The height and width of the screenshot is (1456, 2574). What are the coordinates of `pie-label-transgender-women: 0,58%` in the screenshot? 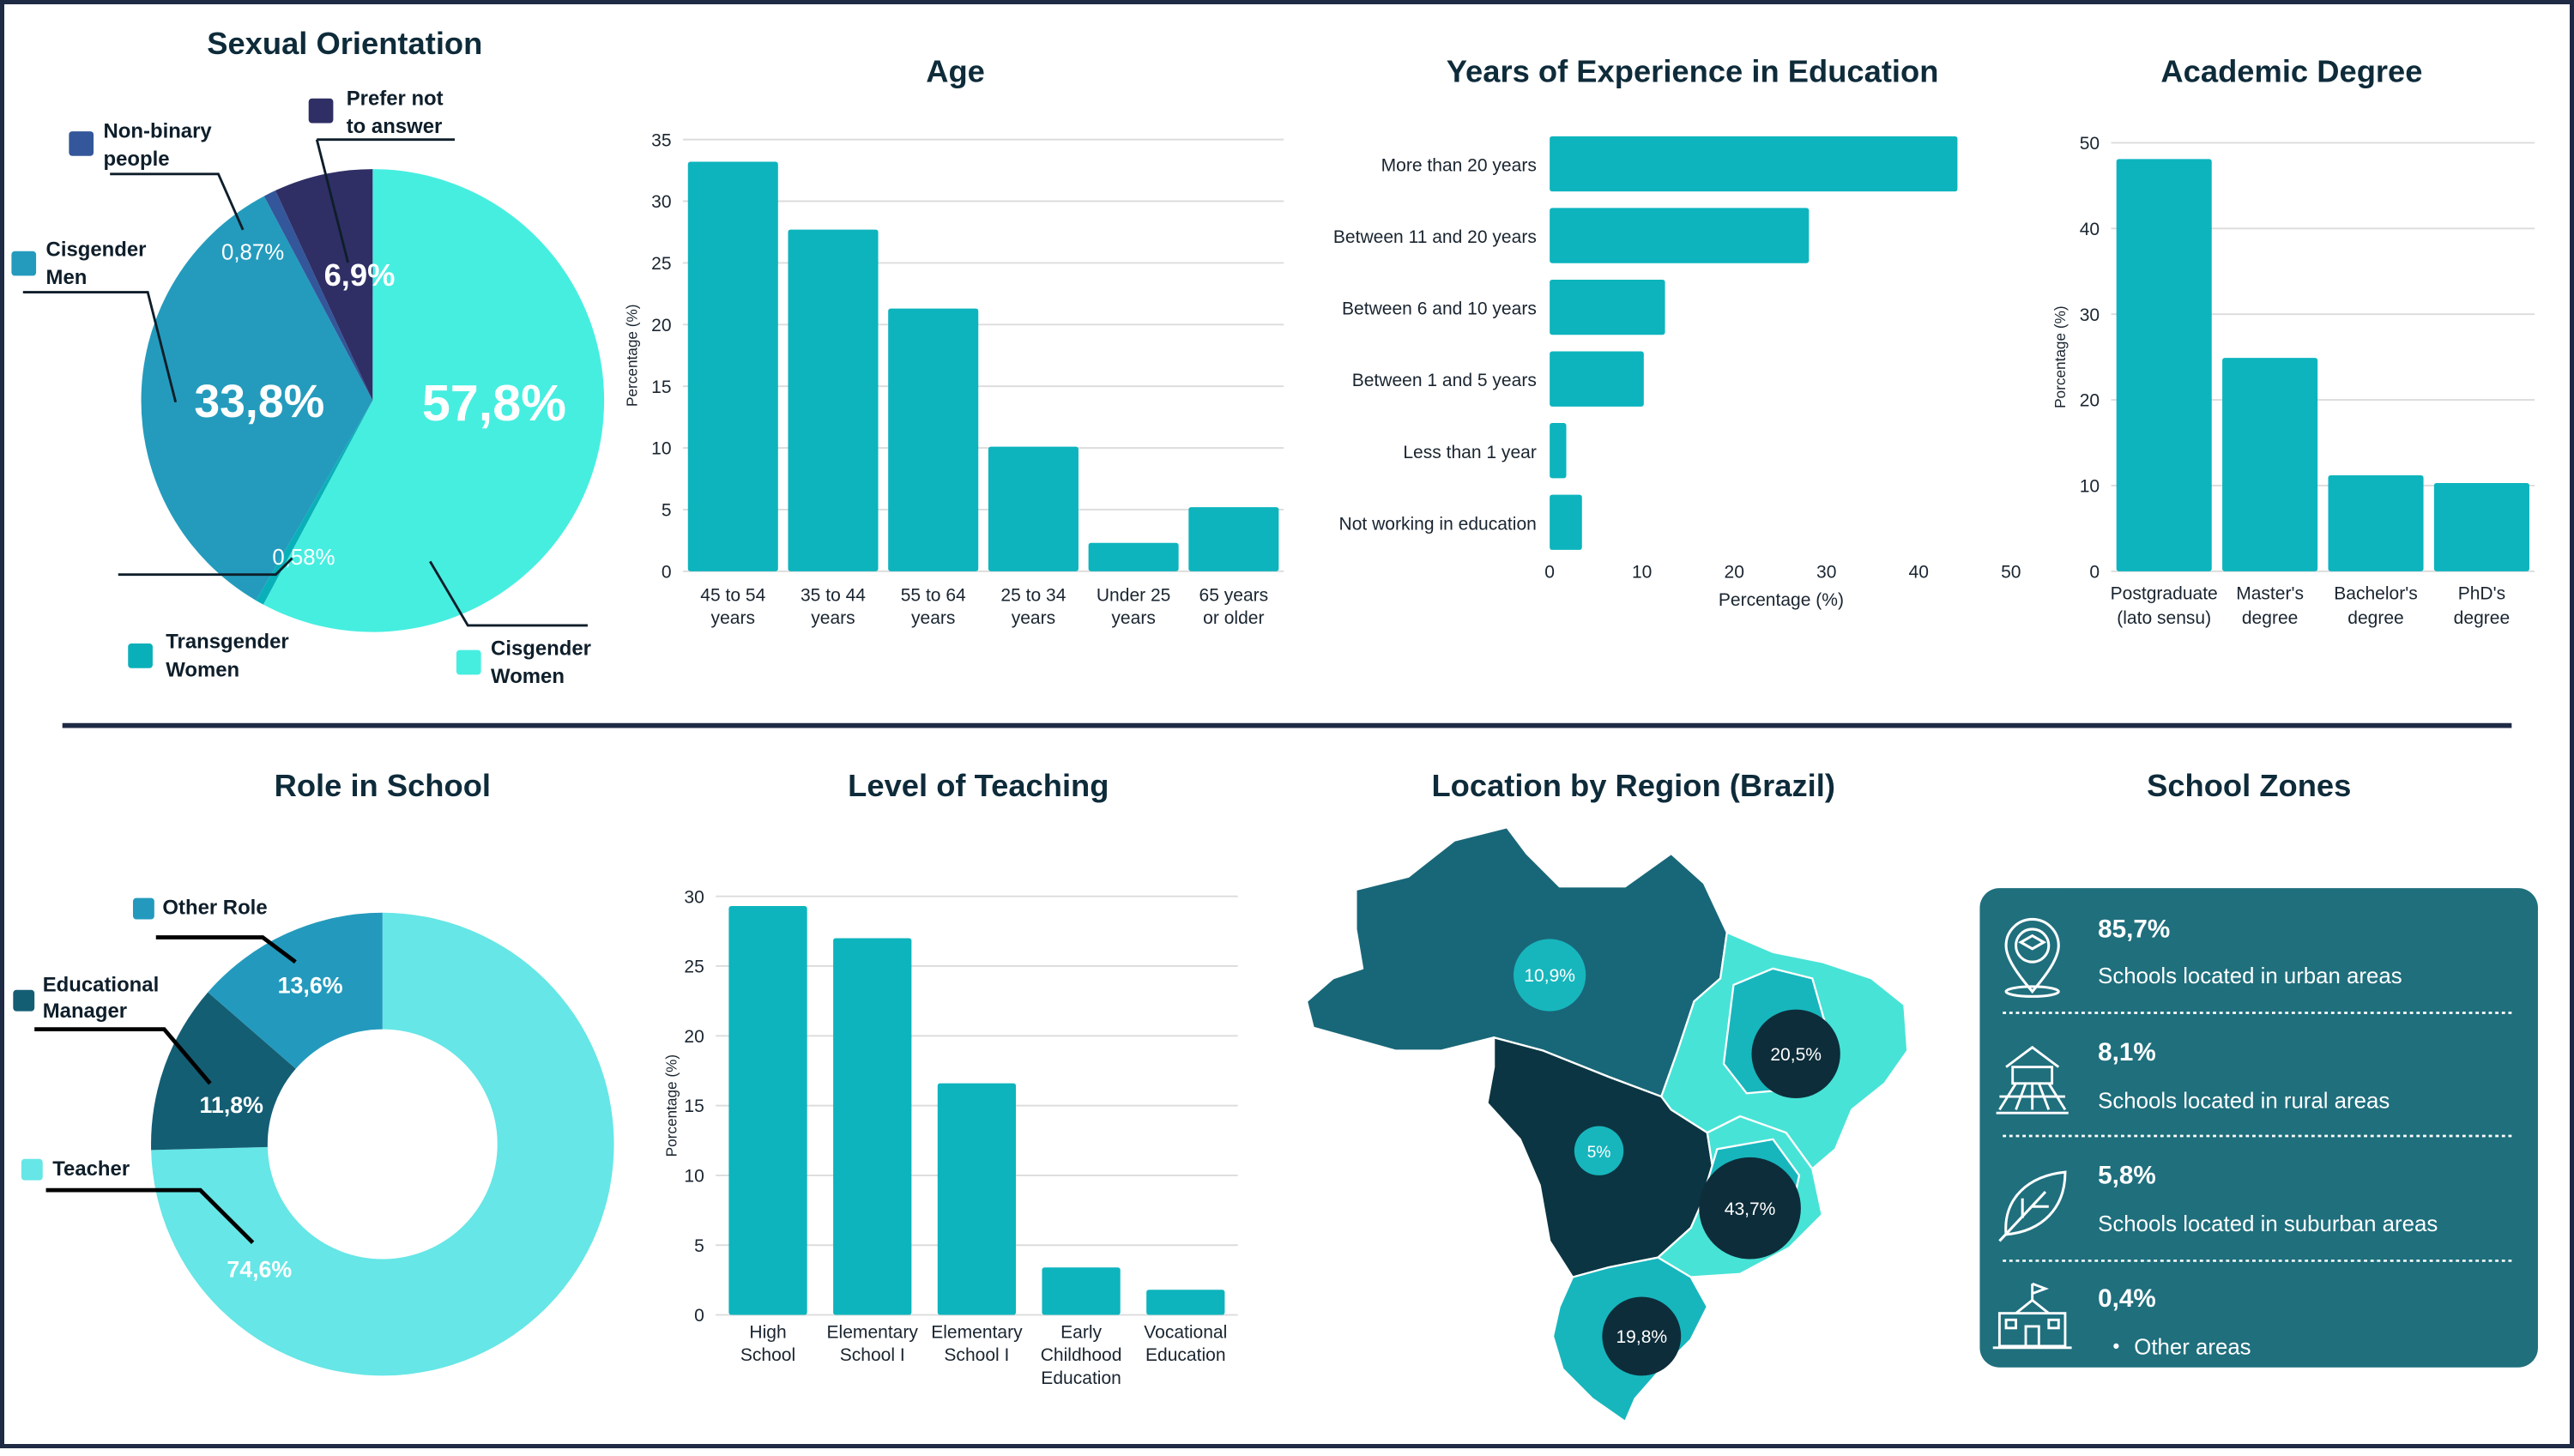 It's located at (303, 558).